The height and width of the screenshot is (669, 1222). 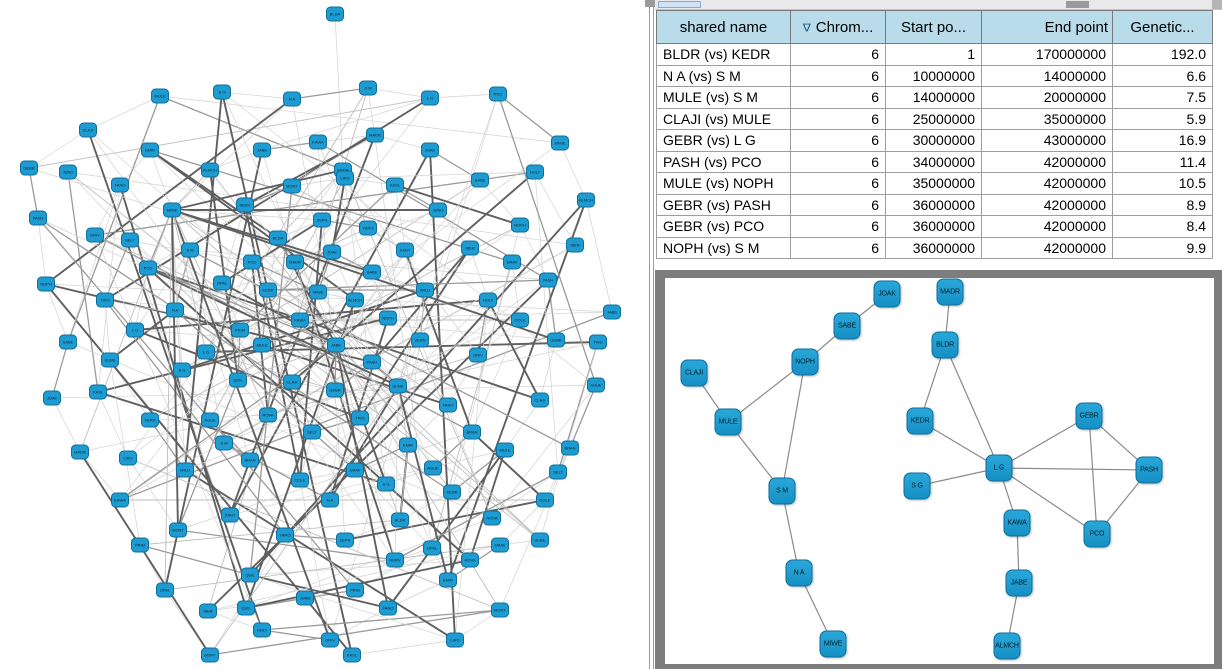 I want to click on overview-node: COLE, so click(x=545, y=500).